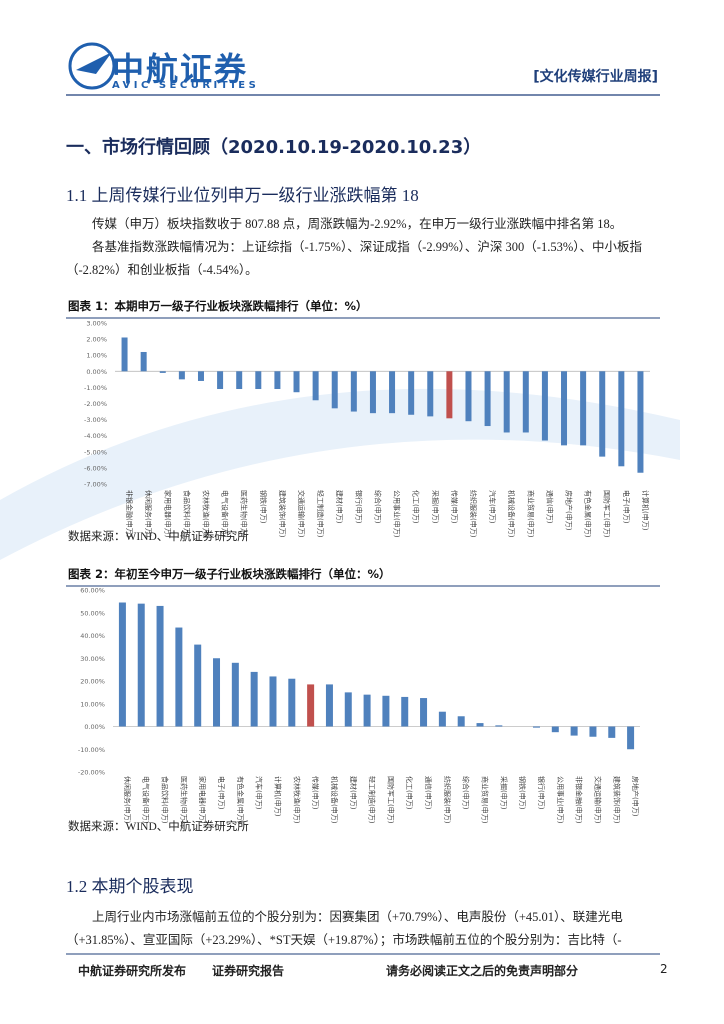 This screenshot has height=1024, width=724. Describe the element at coordinates (95, 468) in the screenshot. I see `y-tick-label: -6.00%` at that location.